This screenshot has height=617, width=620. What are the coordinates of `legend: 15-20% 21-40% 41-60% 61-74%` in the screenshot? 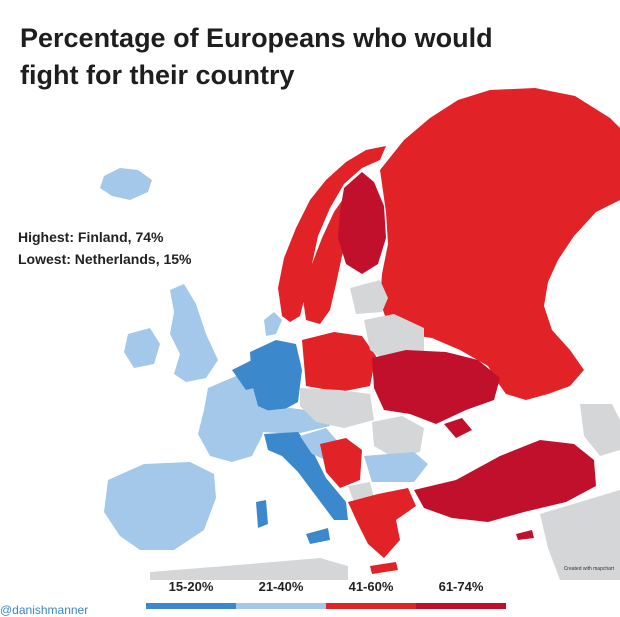 It's located at (326, 595).